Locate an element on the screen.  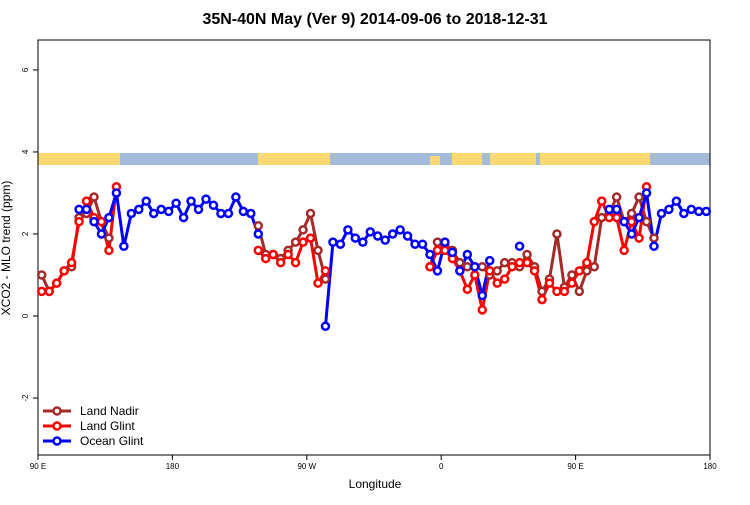
y-tick-label: 6 is located at coordinates (25, 69).